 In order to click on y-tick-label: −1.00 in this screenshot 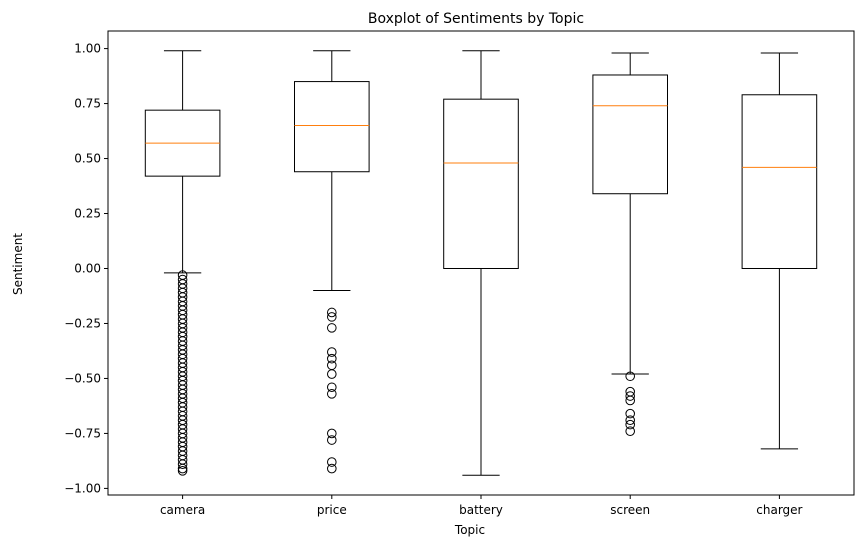, I will do `click(82, 488)`.